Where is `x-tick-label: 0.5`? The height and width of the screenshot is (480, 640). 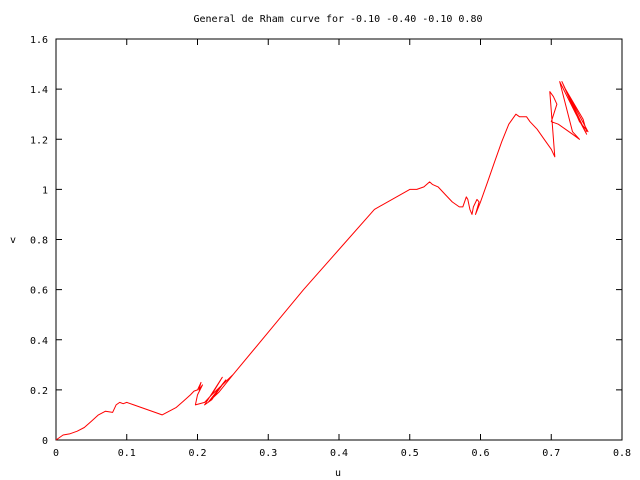 x-tick-label: 0.5 is located at coordinates (410, 453).